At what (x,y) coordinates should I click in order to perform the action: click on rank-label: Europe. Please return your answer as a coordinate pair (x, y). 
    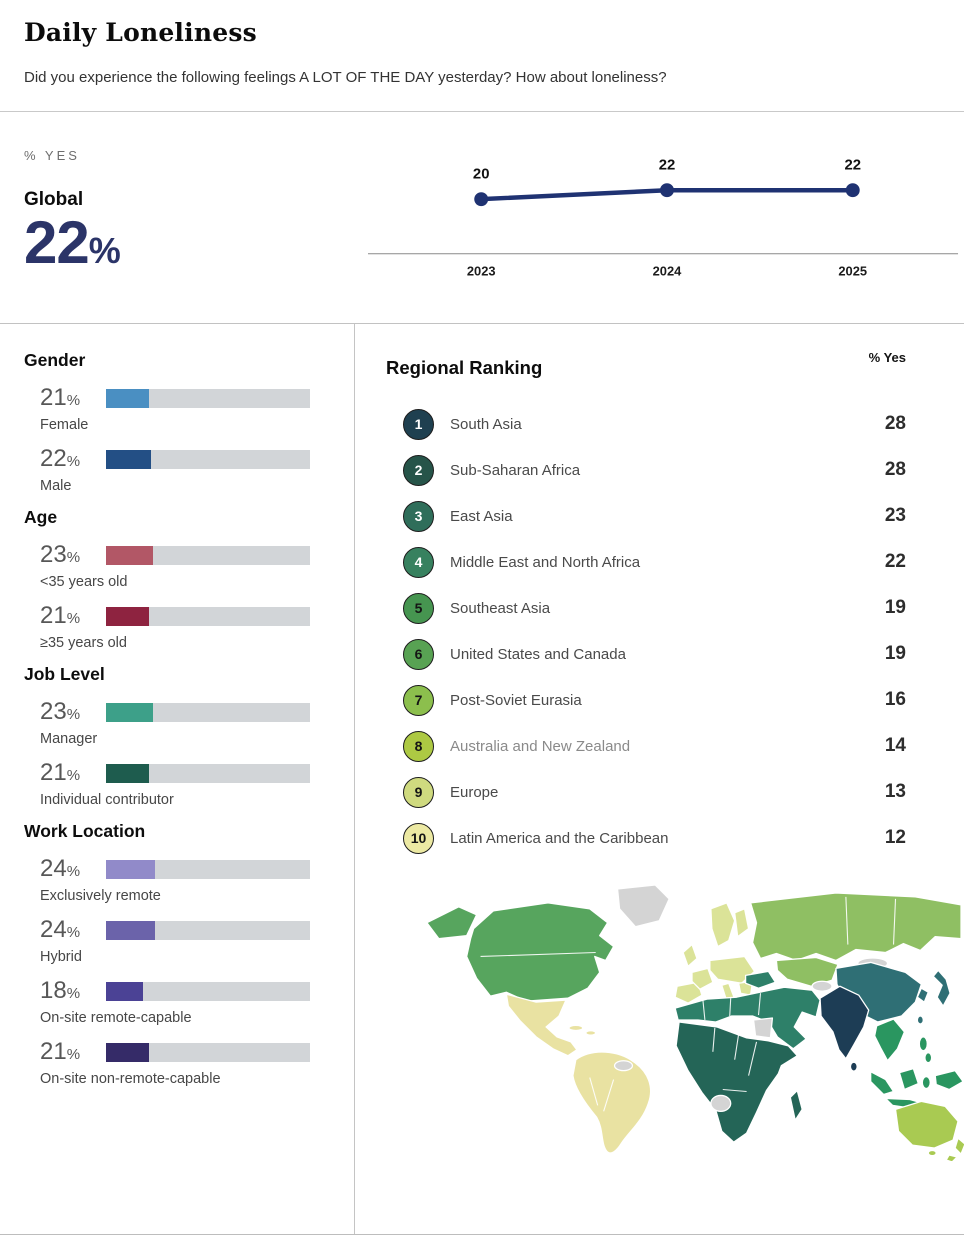
    Looking at the image, I should click on (474, 792).